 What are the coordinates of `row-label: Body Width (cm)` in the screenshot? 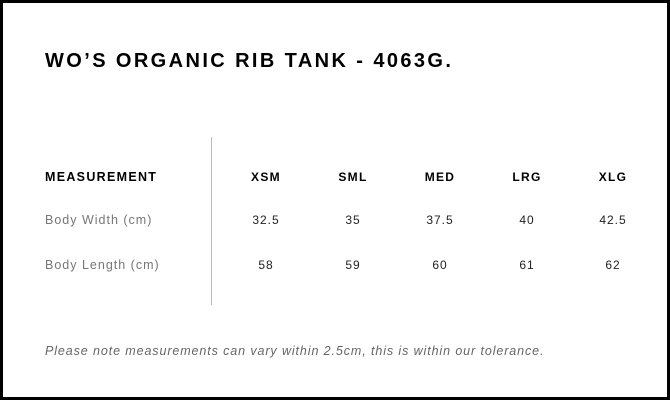 It's located at (99, 220).